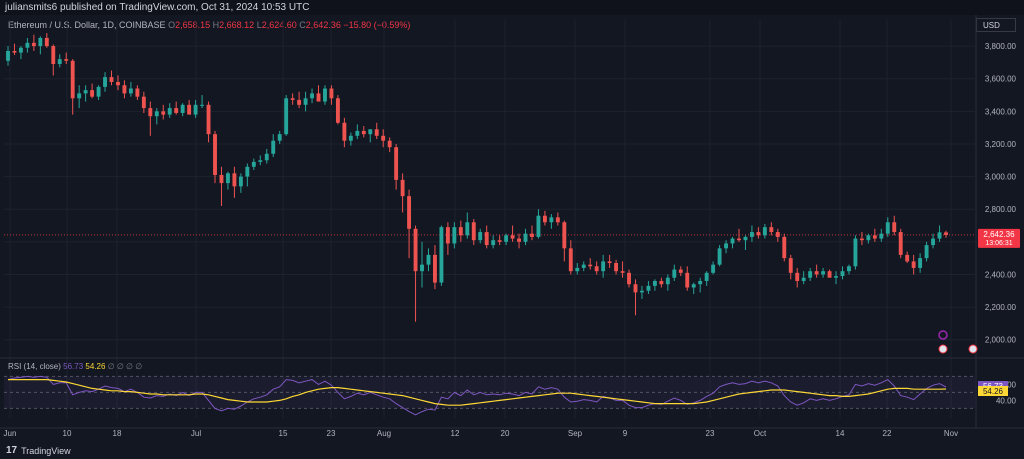 This screenshot has height=459, width=1024. Describe the element at coordinates (993, 391) in the screenshot. I see `rsi-ma-tag-text: 54.26` at that location.